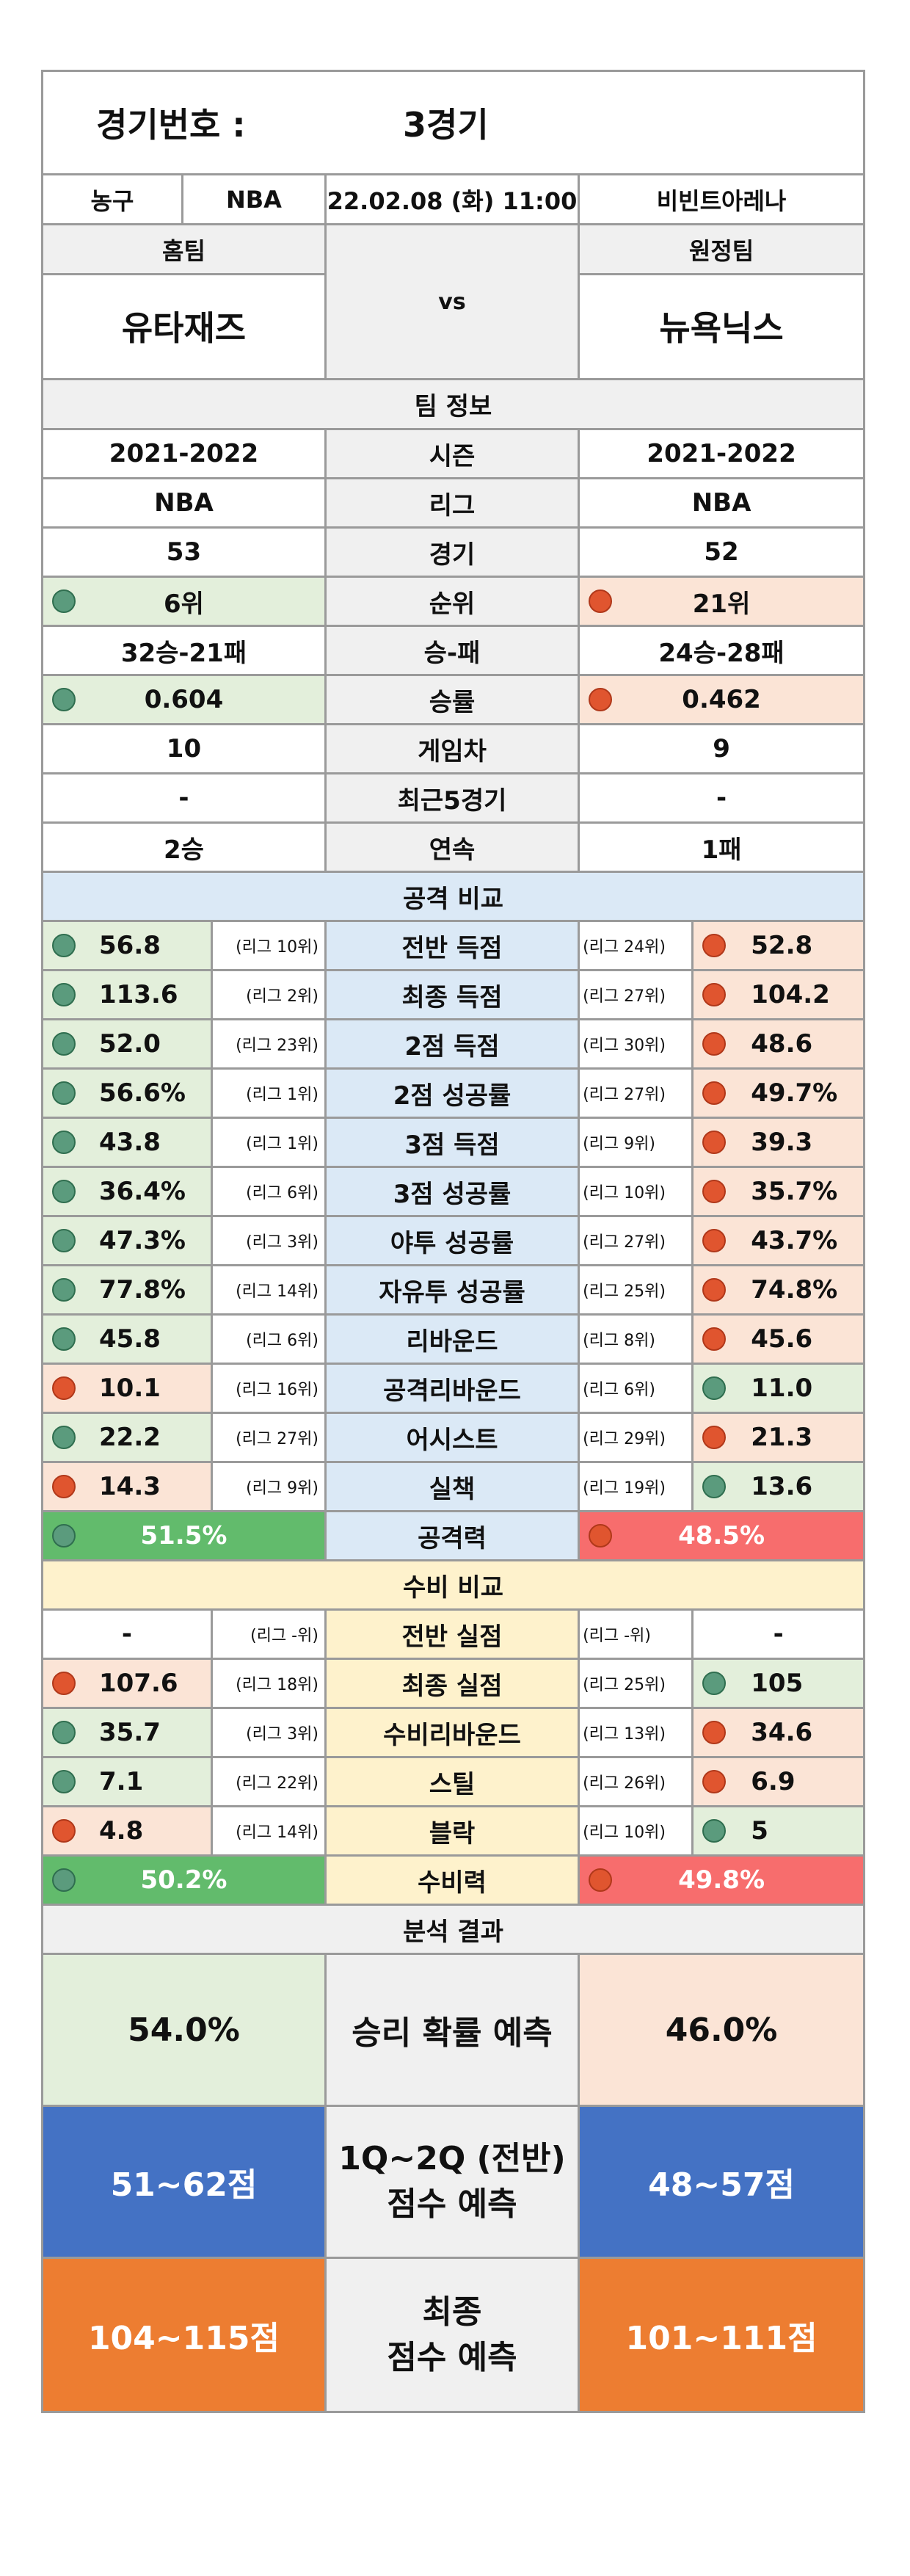 This screenshot has height=2576, width=910. What do you see at coordinates (453, 1043) in the screenshot?
I see `stat-label: 2점 득점` at bounding box center [453, 1043].